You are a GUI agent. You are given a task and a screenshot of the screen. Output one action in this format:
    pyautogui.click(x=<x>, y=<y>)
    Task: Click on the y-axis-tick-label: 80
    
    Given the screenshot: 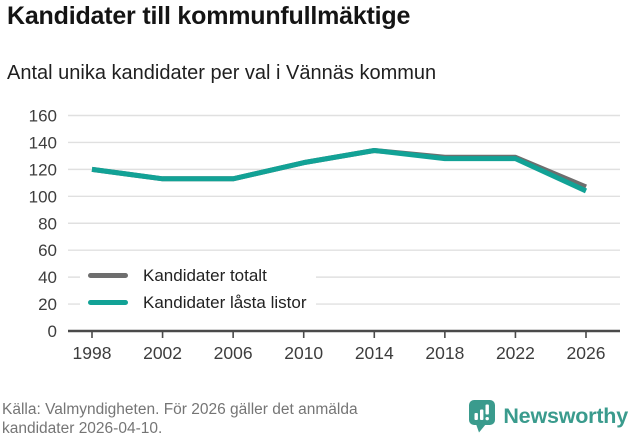 What is the action you would take?
    pyautogui.click(x=47, y=223)
    